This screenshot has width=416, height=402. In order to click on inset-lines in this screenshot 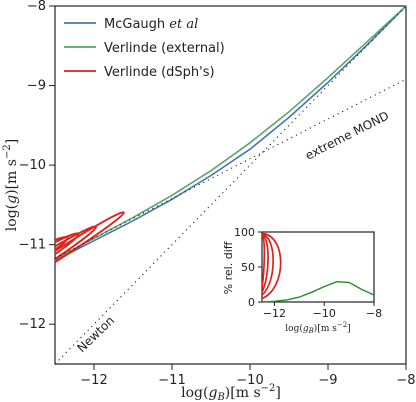, I will do `click(318, 267)`.